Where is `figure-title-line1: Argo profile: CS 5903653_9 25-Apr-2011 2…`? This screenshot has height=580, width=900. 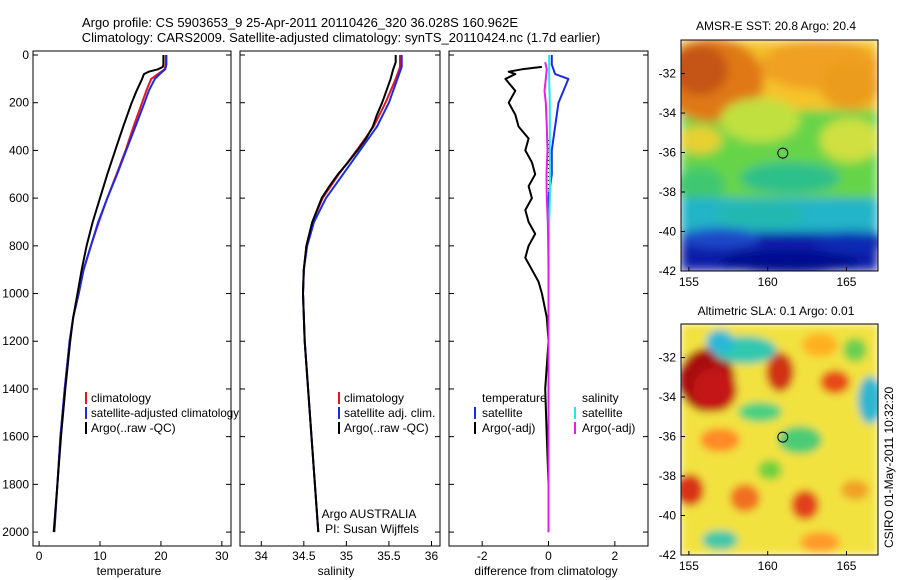
figure-title-line1: Argo profile: CS 5903653_9 25-Apr-2011 2… is located at coordinates (300, 22).